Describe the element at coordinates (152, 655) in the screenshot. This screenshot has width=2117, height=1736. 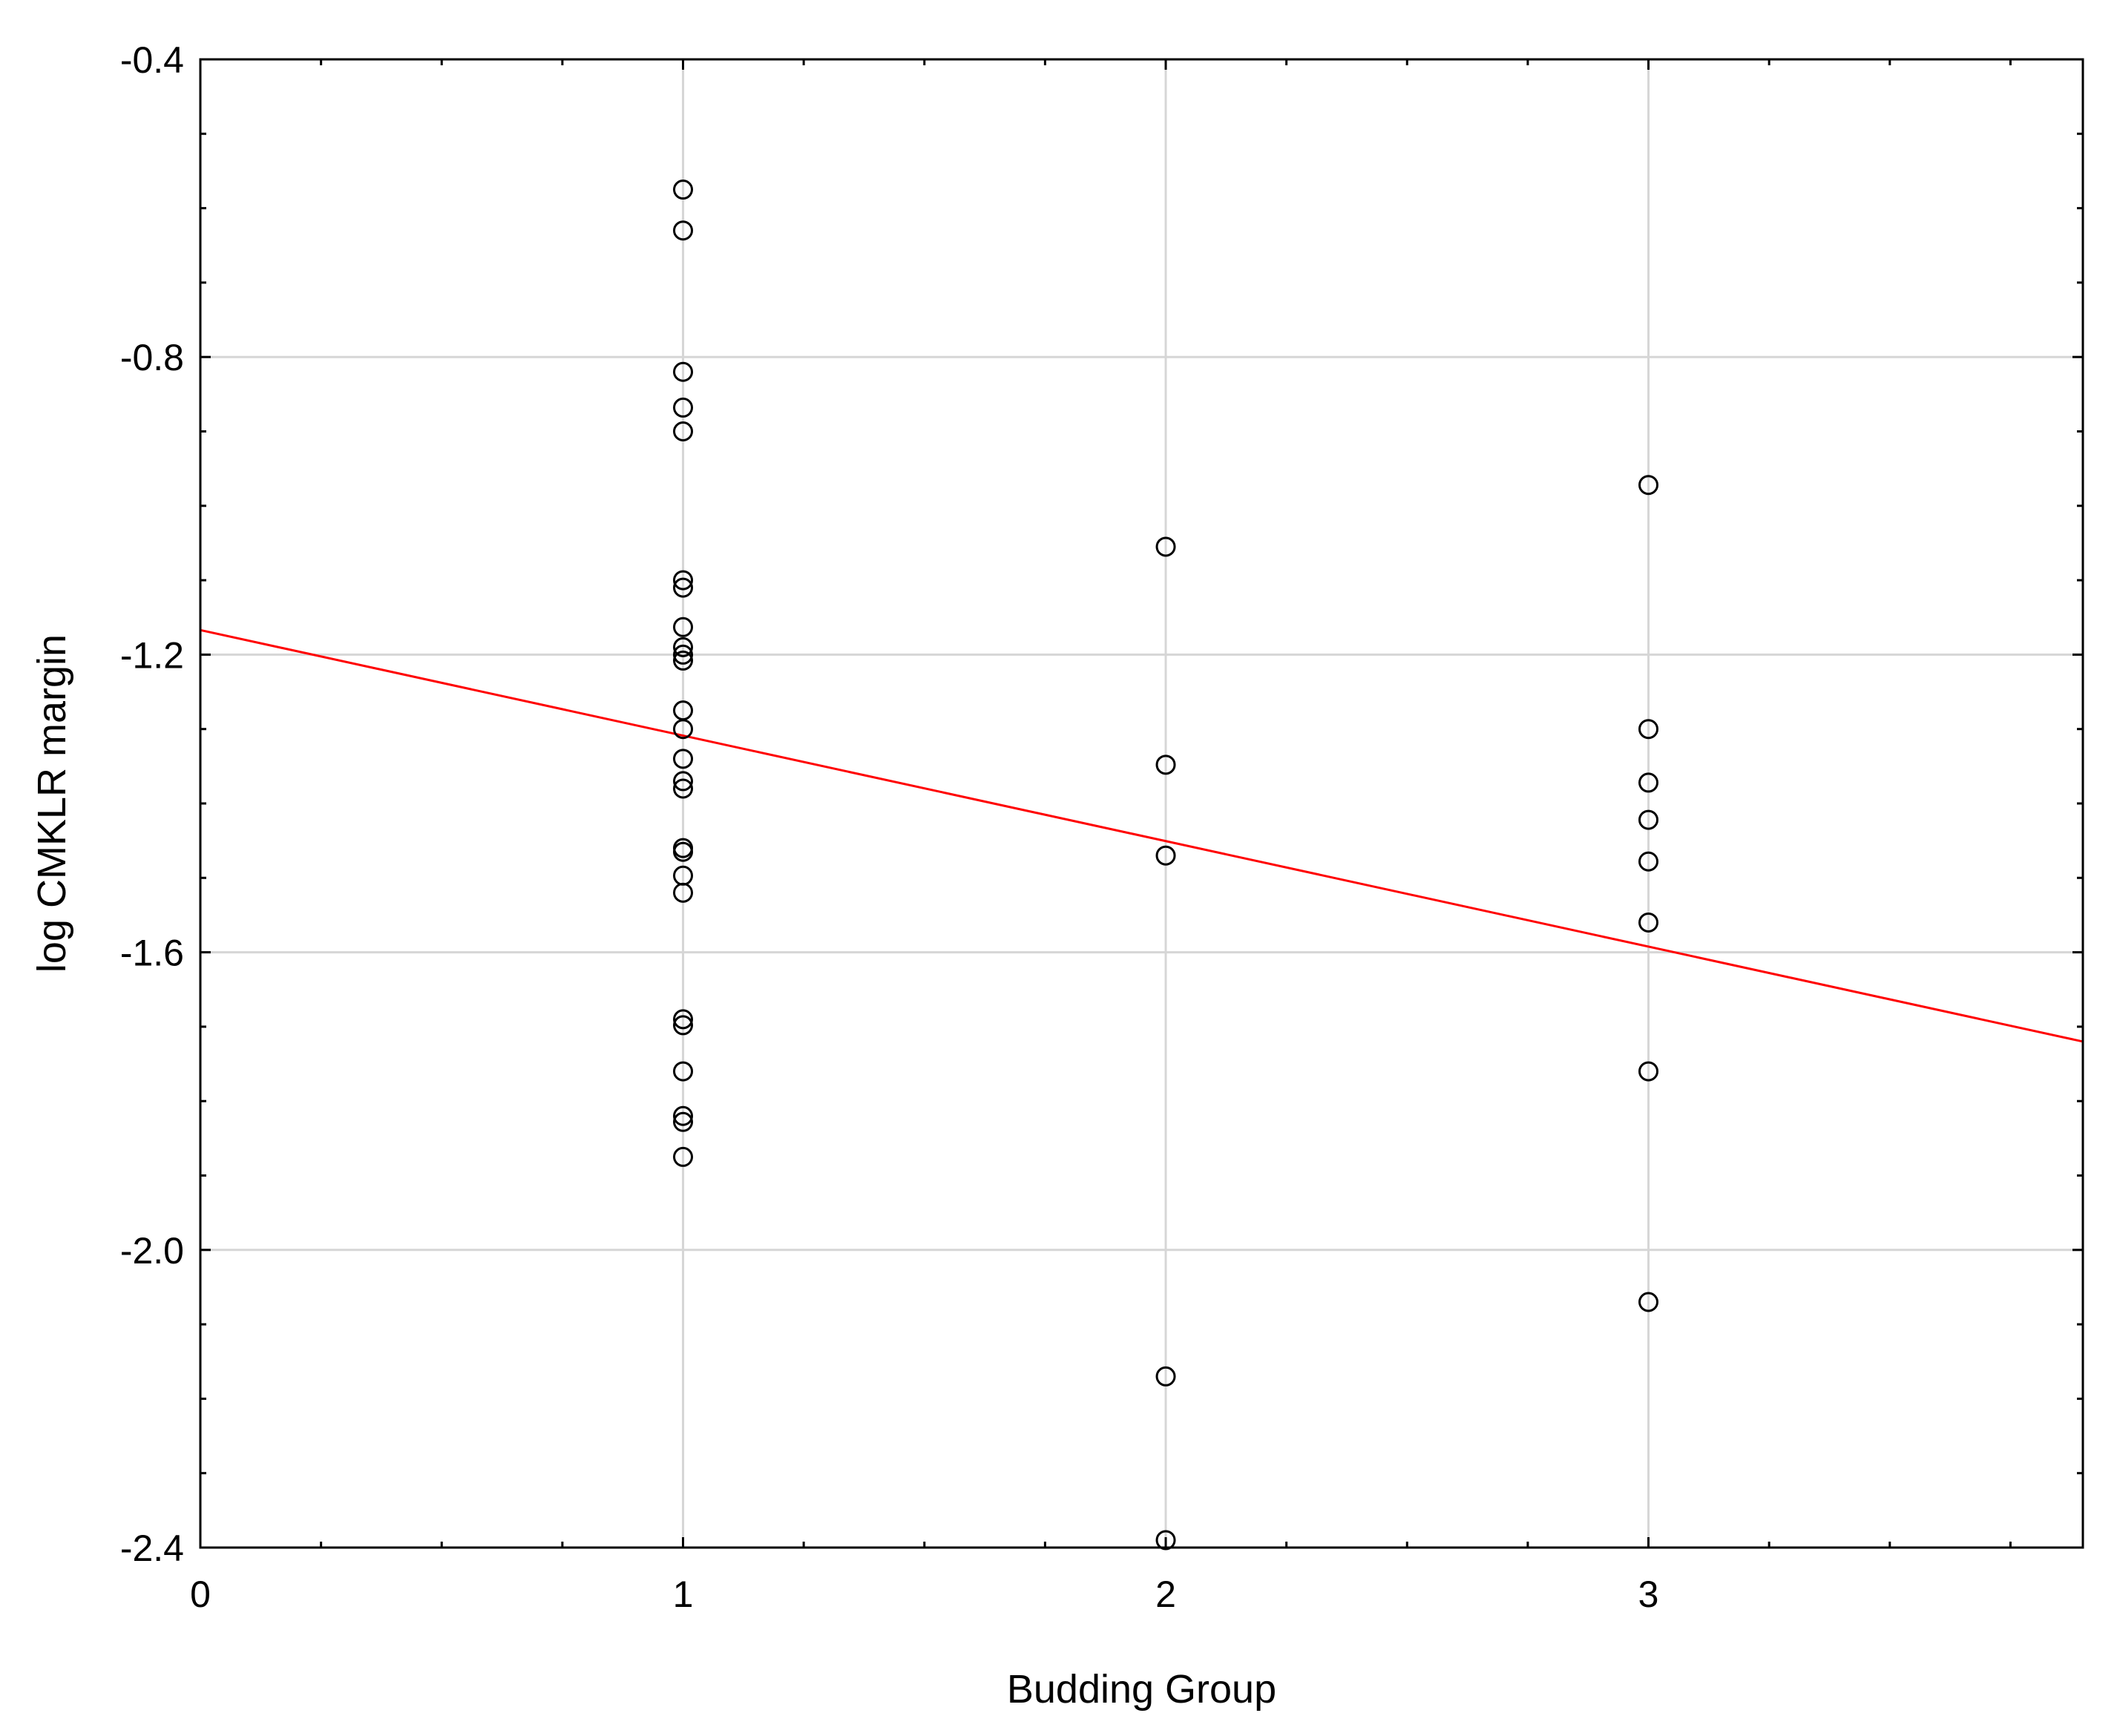
I see `y-tick-label: -1.2` at that location.